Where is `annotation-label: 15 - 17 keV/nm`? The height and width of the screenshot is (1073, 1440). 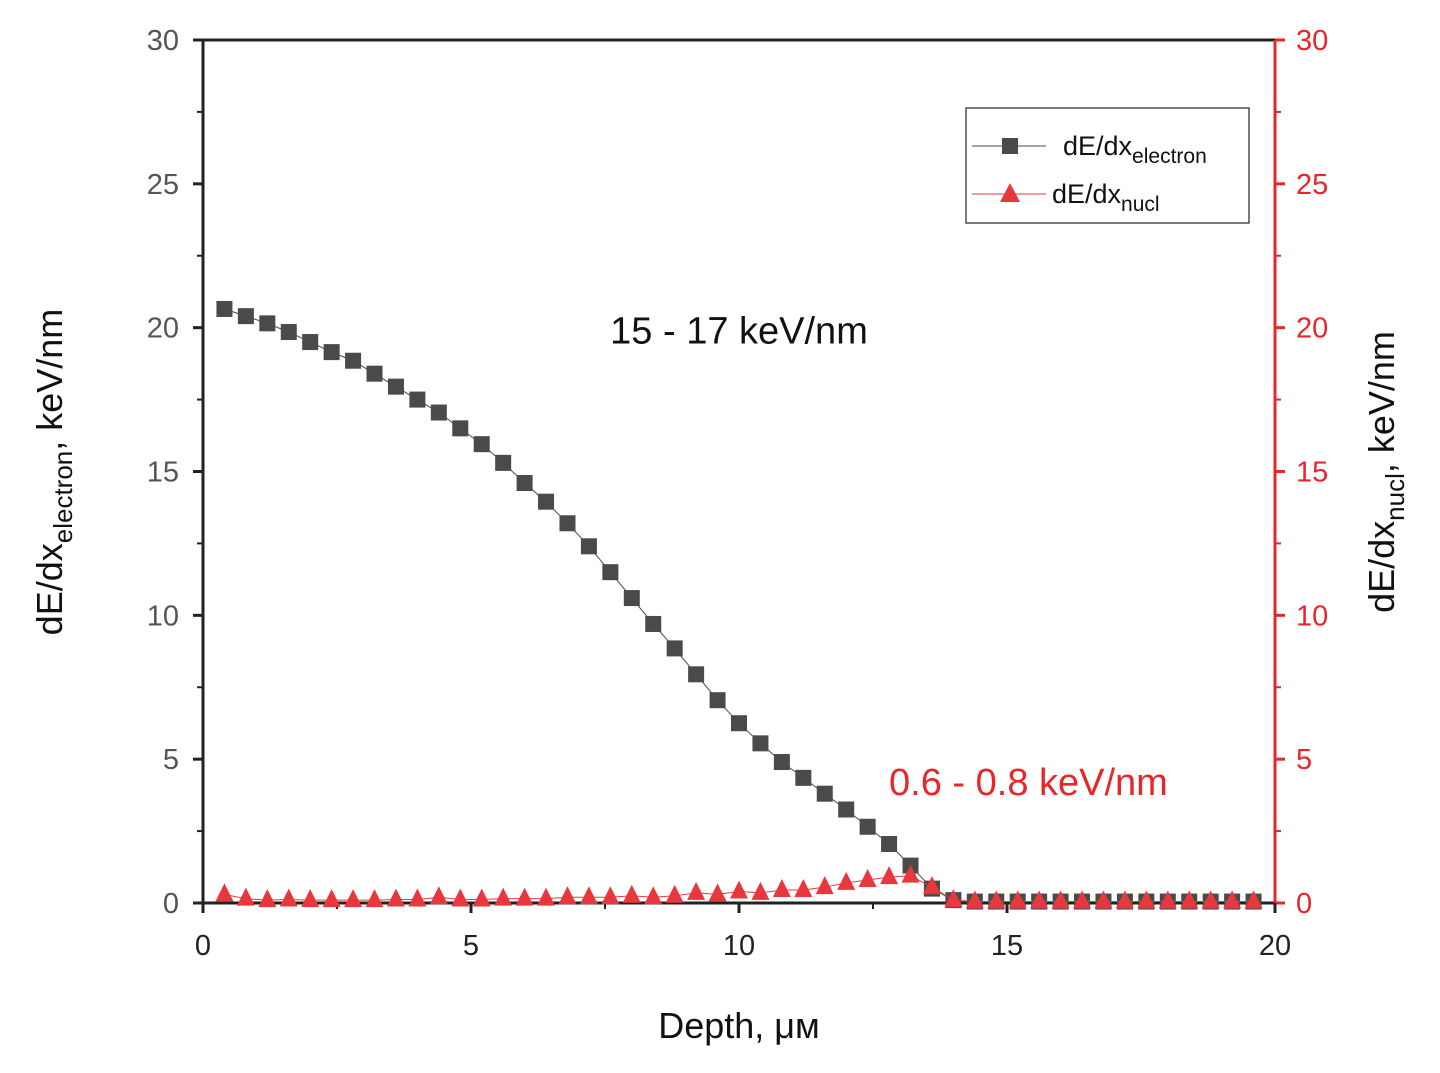 annotation-label: 15 - 17 keV/nm is located at coordinates (739, 332).